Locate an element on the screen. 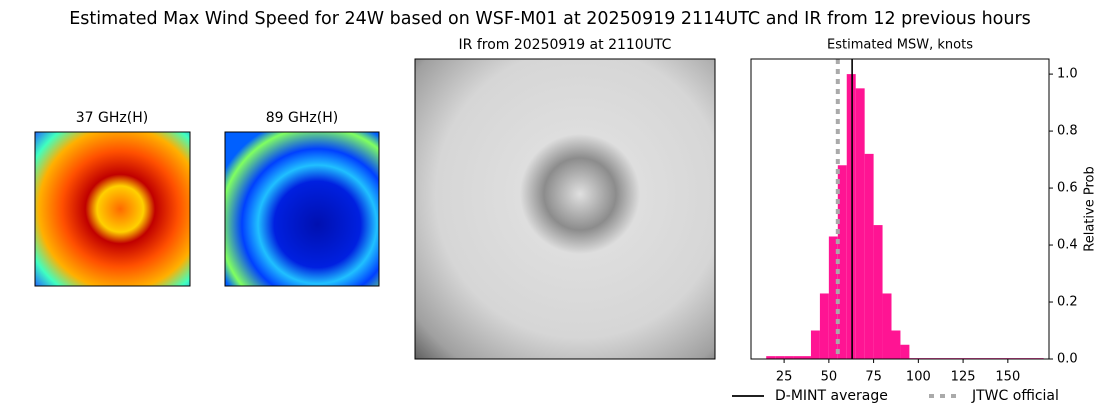 The height and width of the screenshot is (409, 1100). panel-title: 37 GHz(H) is located at coordinates (112, 118).